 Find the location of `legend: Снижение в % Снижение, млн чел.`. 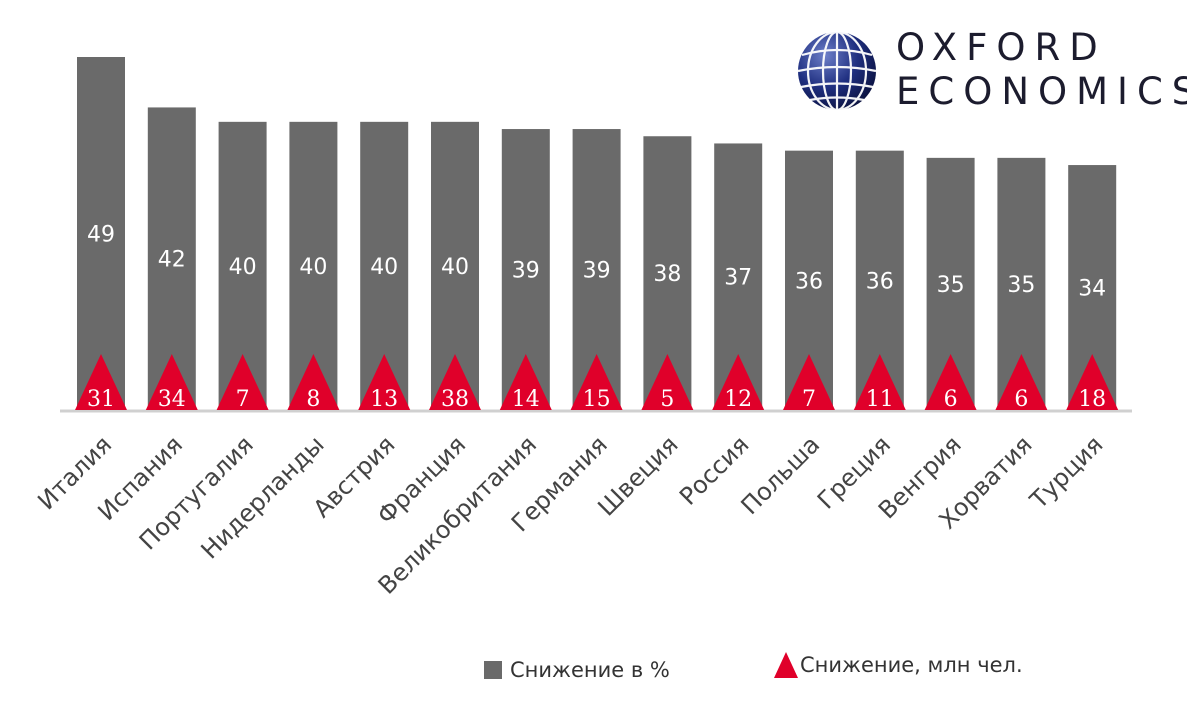

legend: Снижение в % Снижение, млн чел. is located at coordinates (593, 670).